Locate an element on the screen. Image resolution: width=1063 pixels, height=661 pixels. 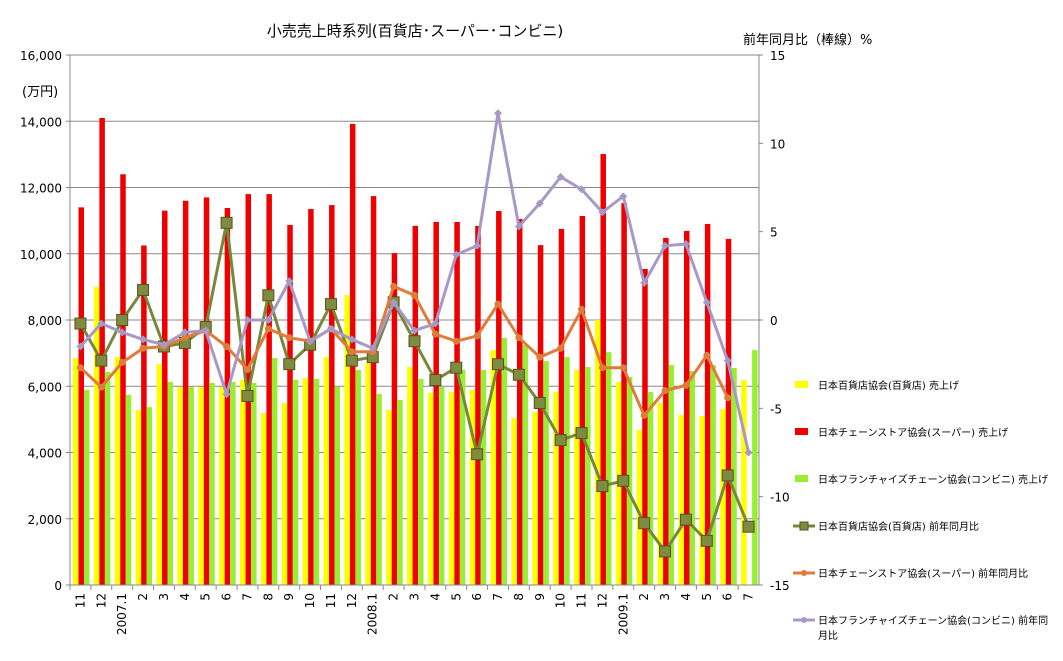
x-tick-label: 2008.1 is located at coordinates (373, 614).